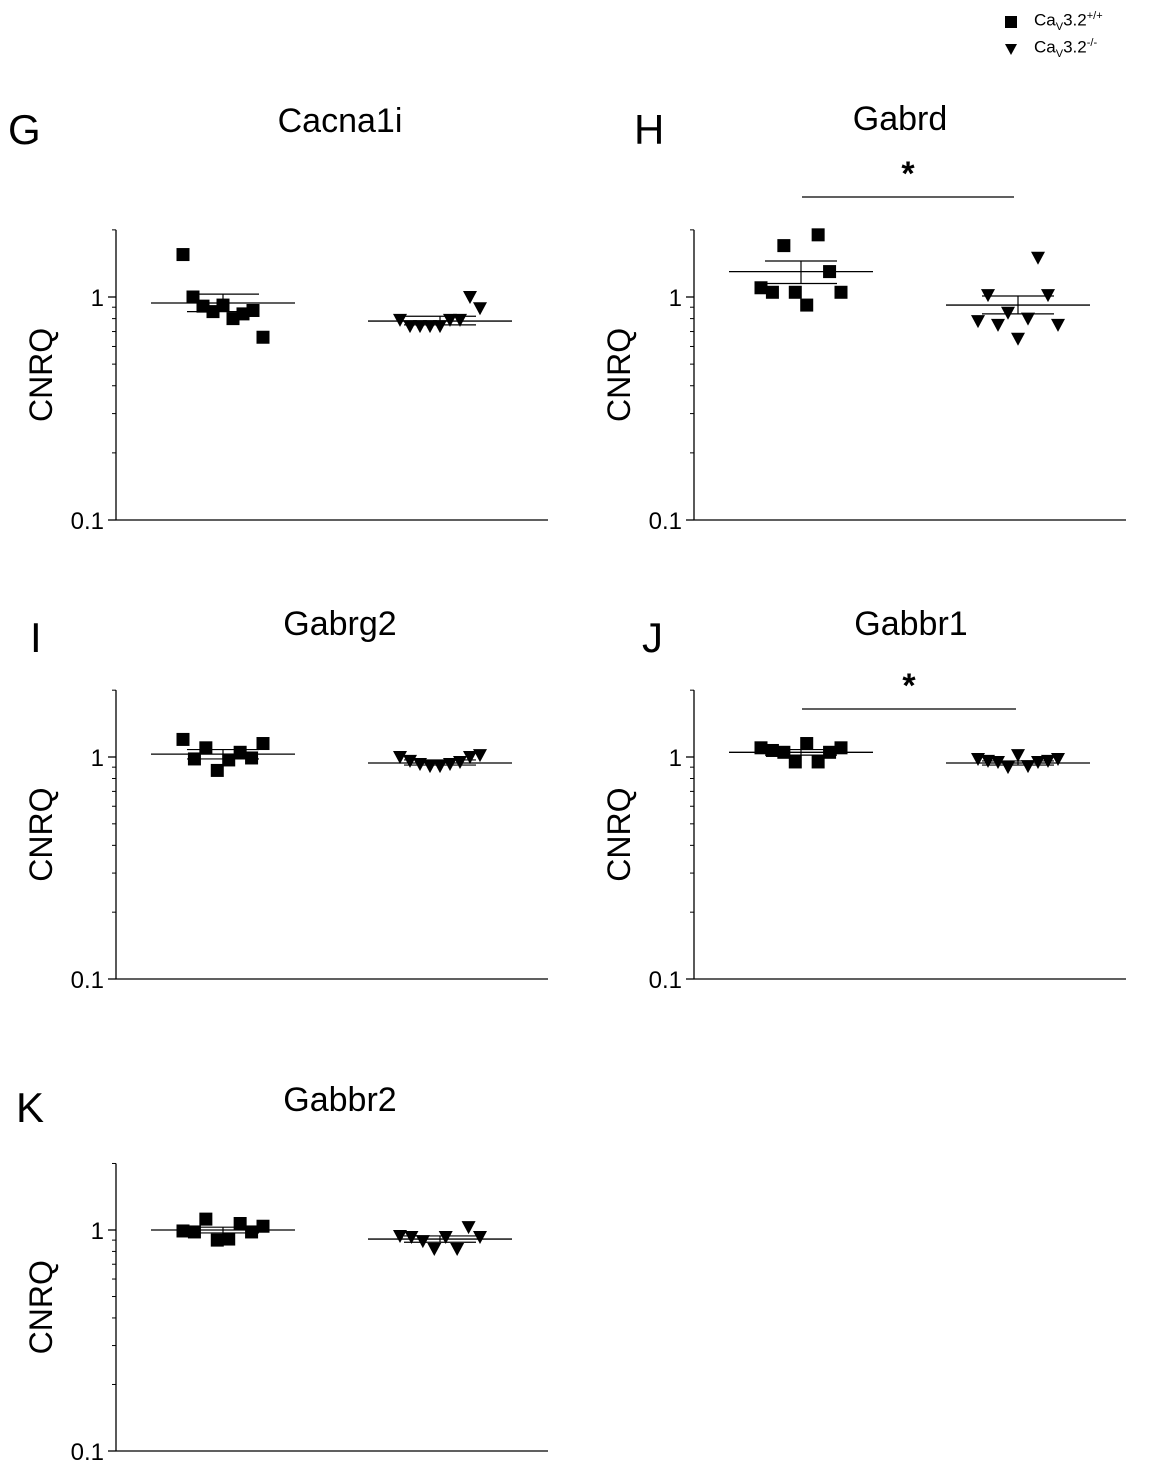 Image resolution: width=1159 pixels, height=1466 pixels. I want to click on panel-title: Cacna1i, so click(340, 121).